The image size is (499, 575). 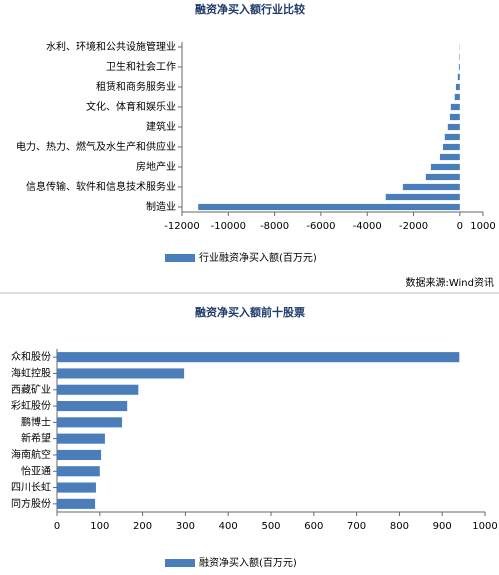 I want to click on y-tick-label: 海虹控股, so click(x=31, y=372).